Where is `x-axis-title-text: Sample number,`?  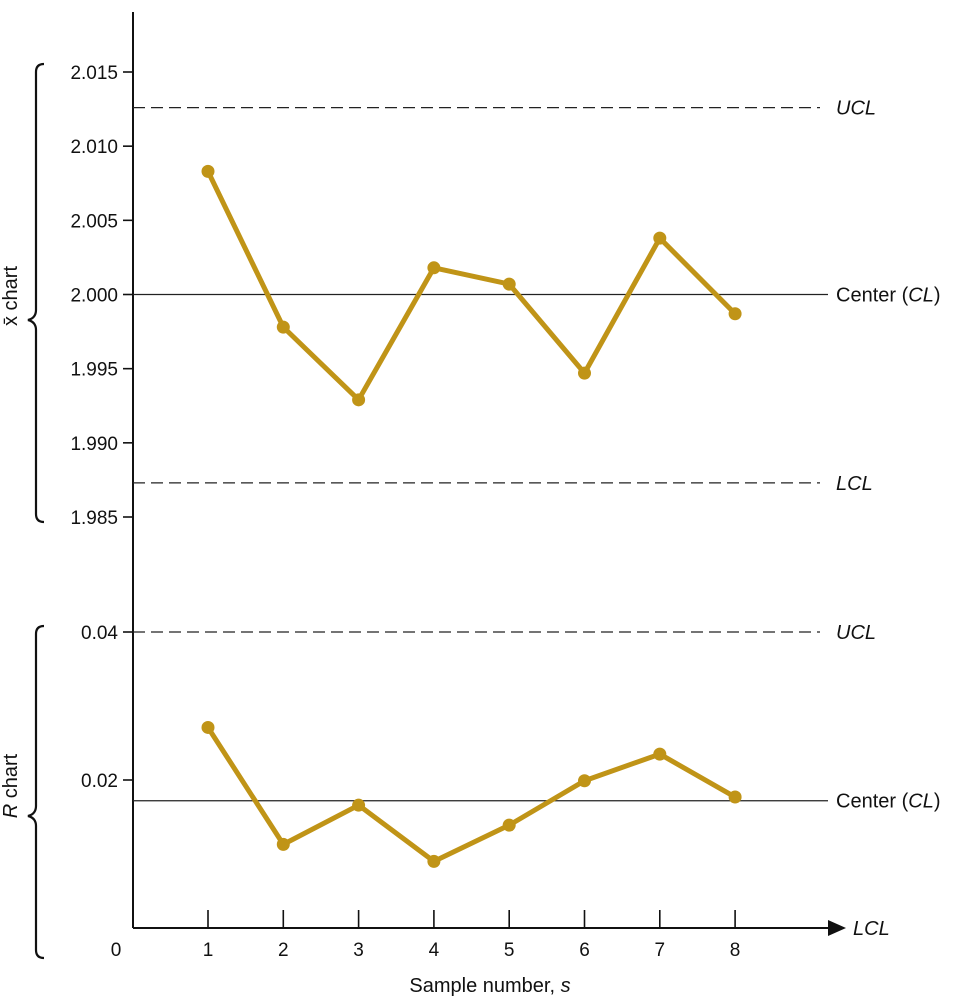
x-axis-title-text: Sample number, is located at coordinates (484, 986).